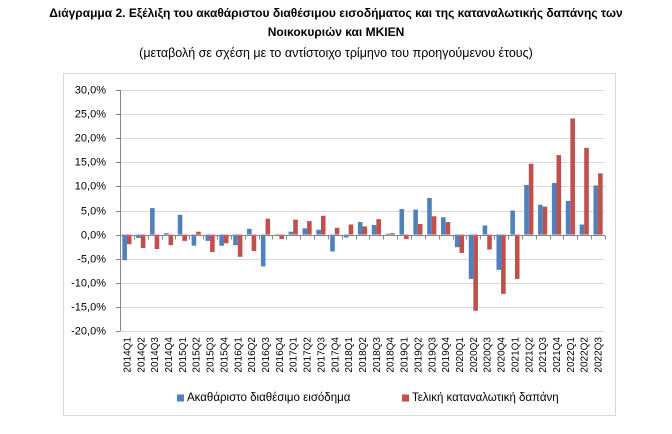 The width and height of the screenshot is (672, 434). Describe the element at coordinates (420, 229) in the screenshot. I see `bar-consumption-2019Q2` at that location.